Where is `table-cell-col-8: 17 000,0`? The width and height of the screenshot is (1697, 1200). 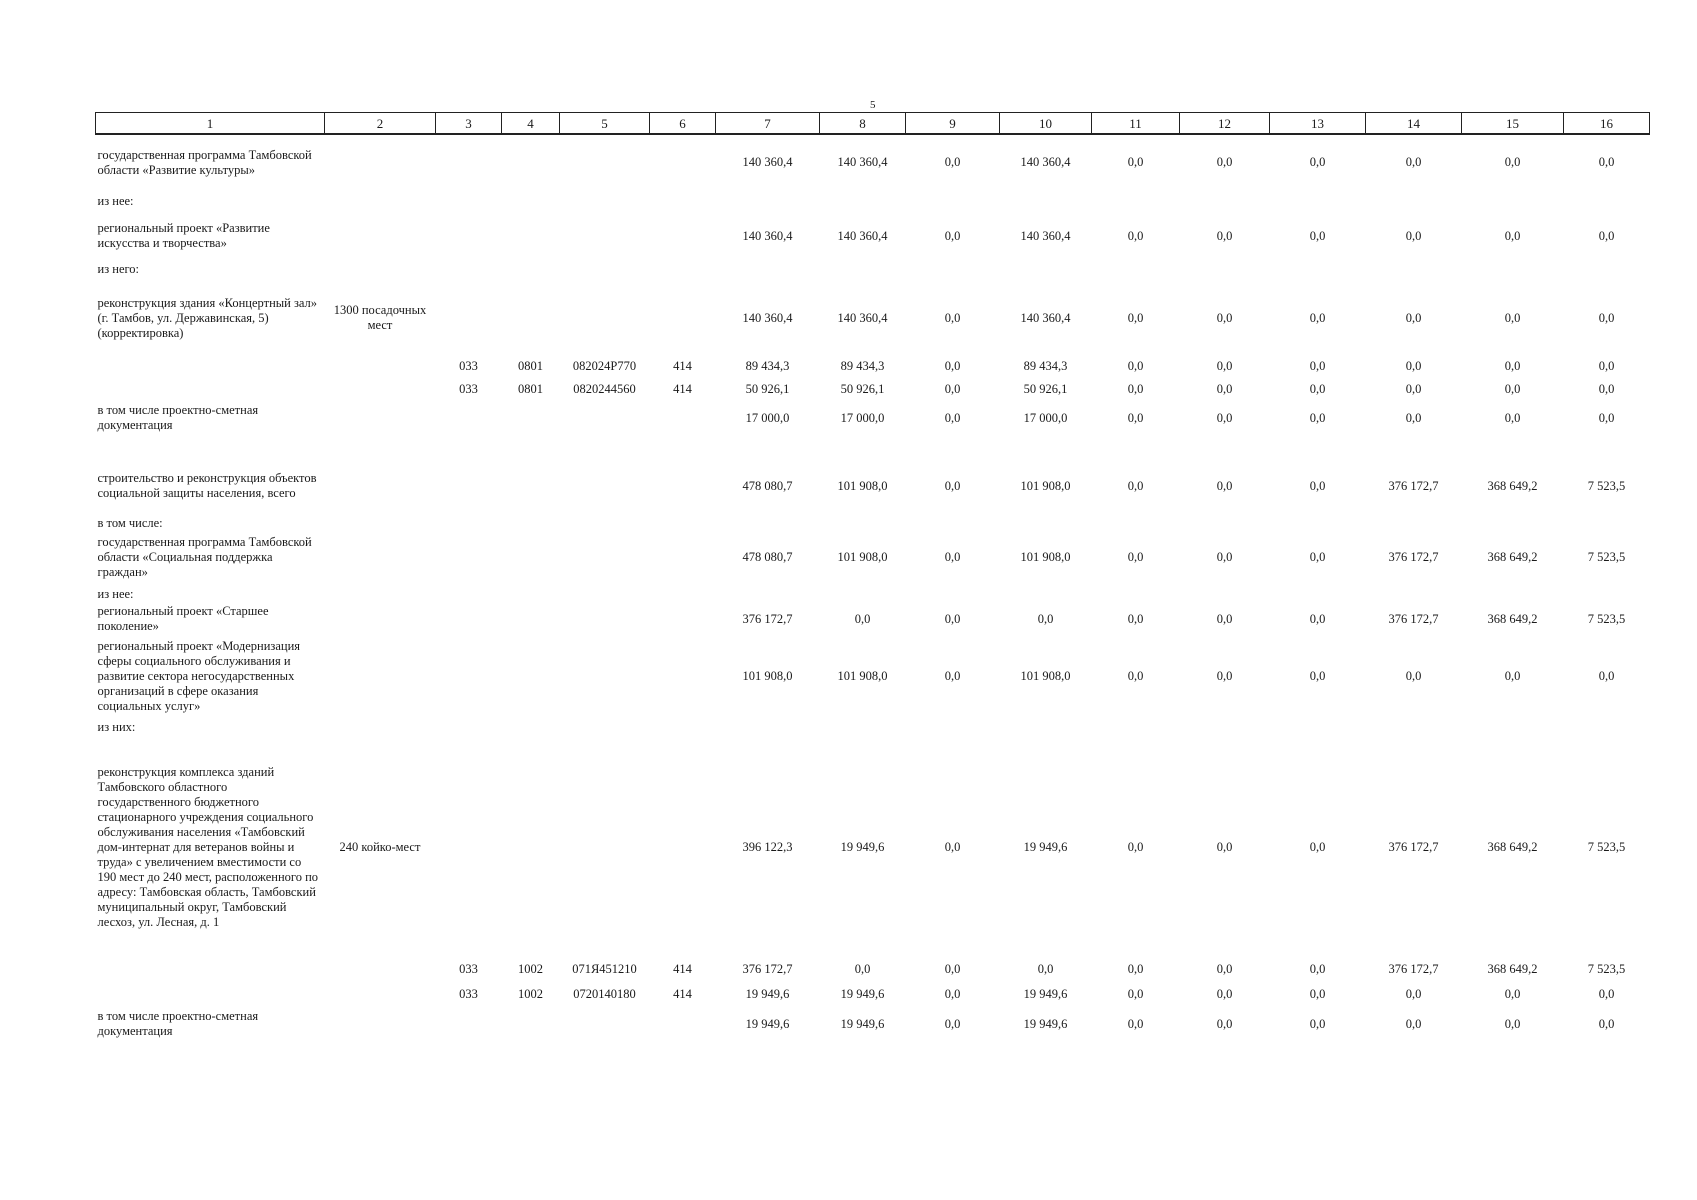
table-cell-col-8: 17 000,0 is located at coordinates (862, 417).